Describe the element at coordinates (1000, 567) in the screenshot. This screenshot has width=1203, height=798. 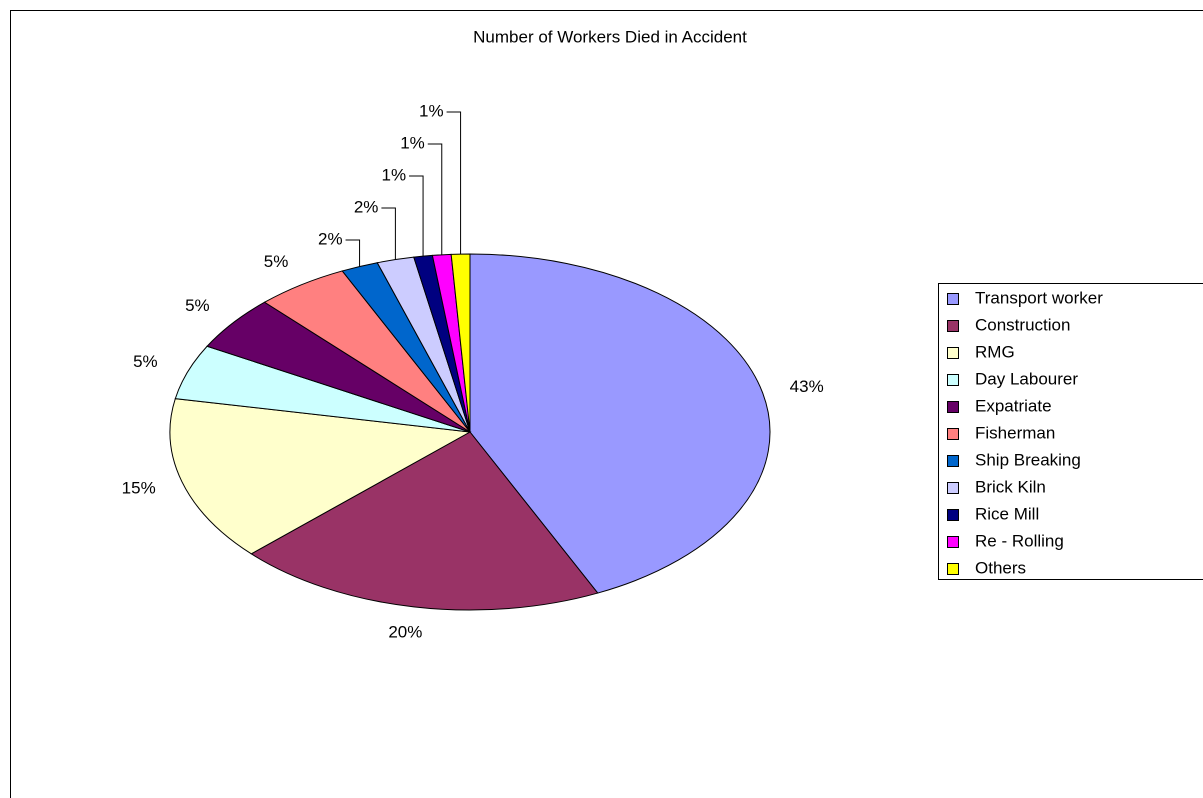
I see `legend-label: Others` at that location.